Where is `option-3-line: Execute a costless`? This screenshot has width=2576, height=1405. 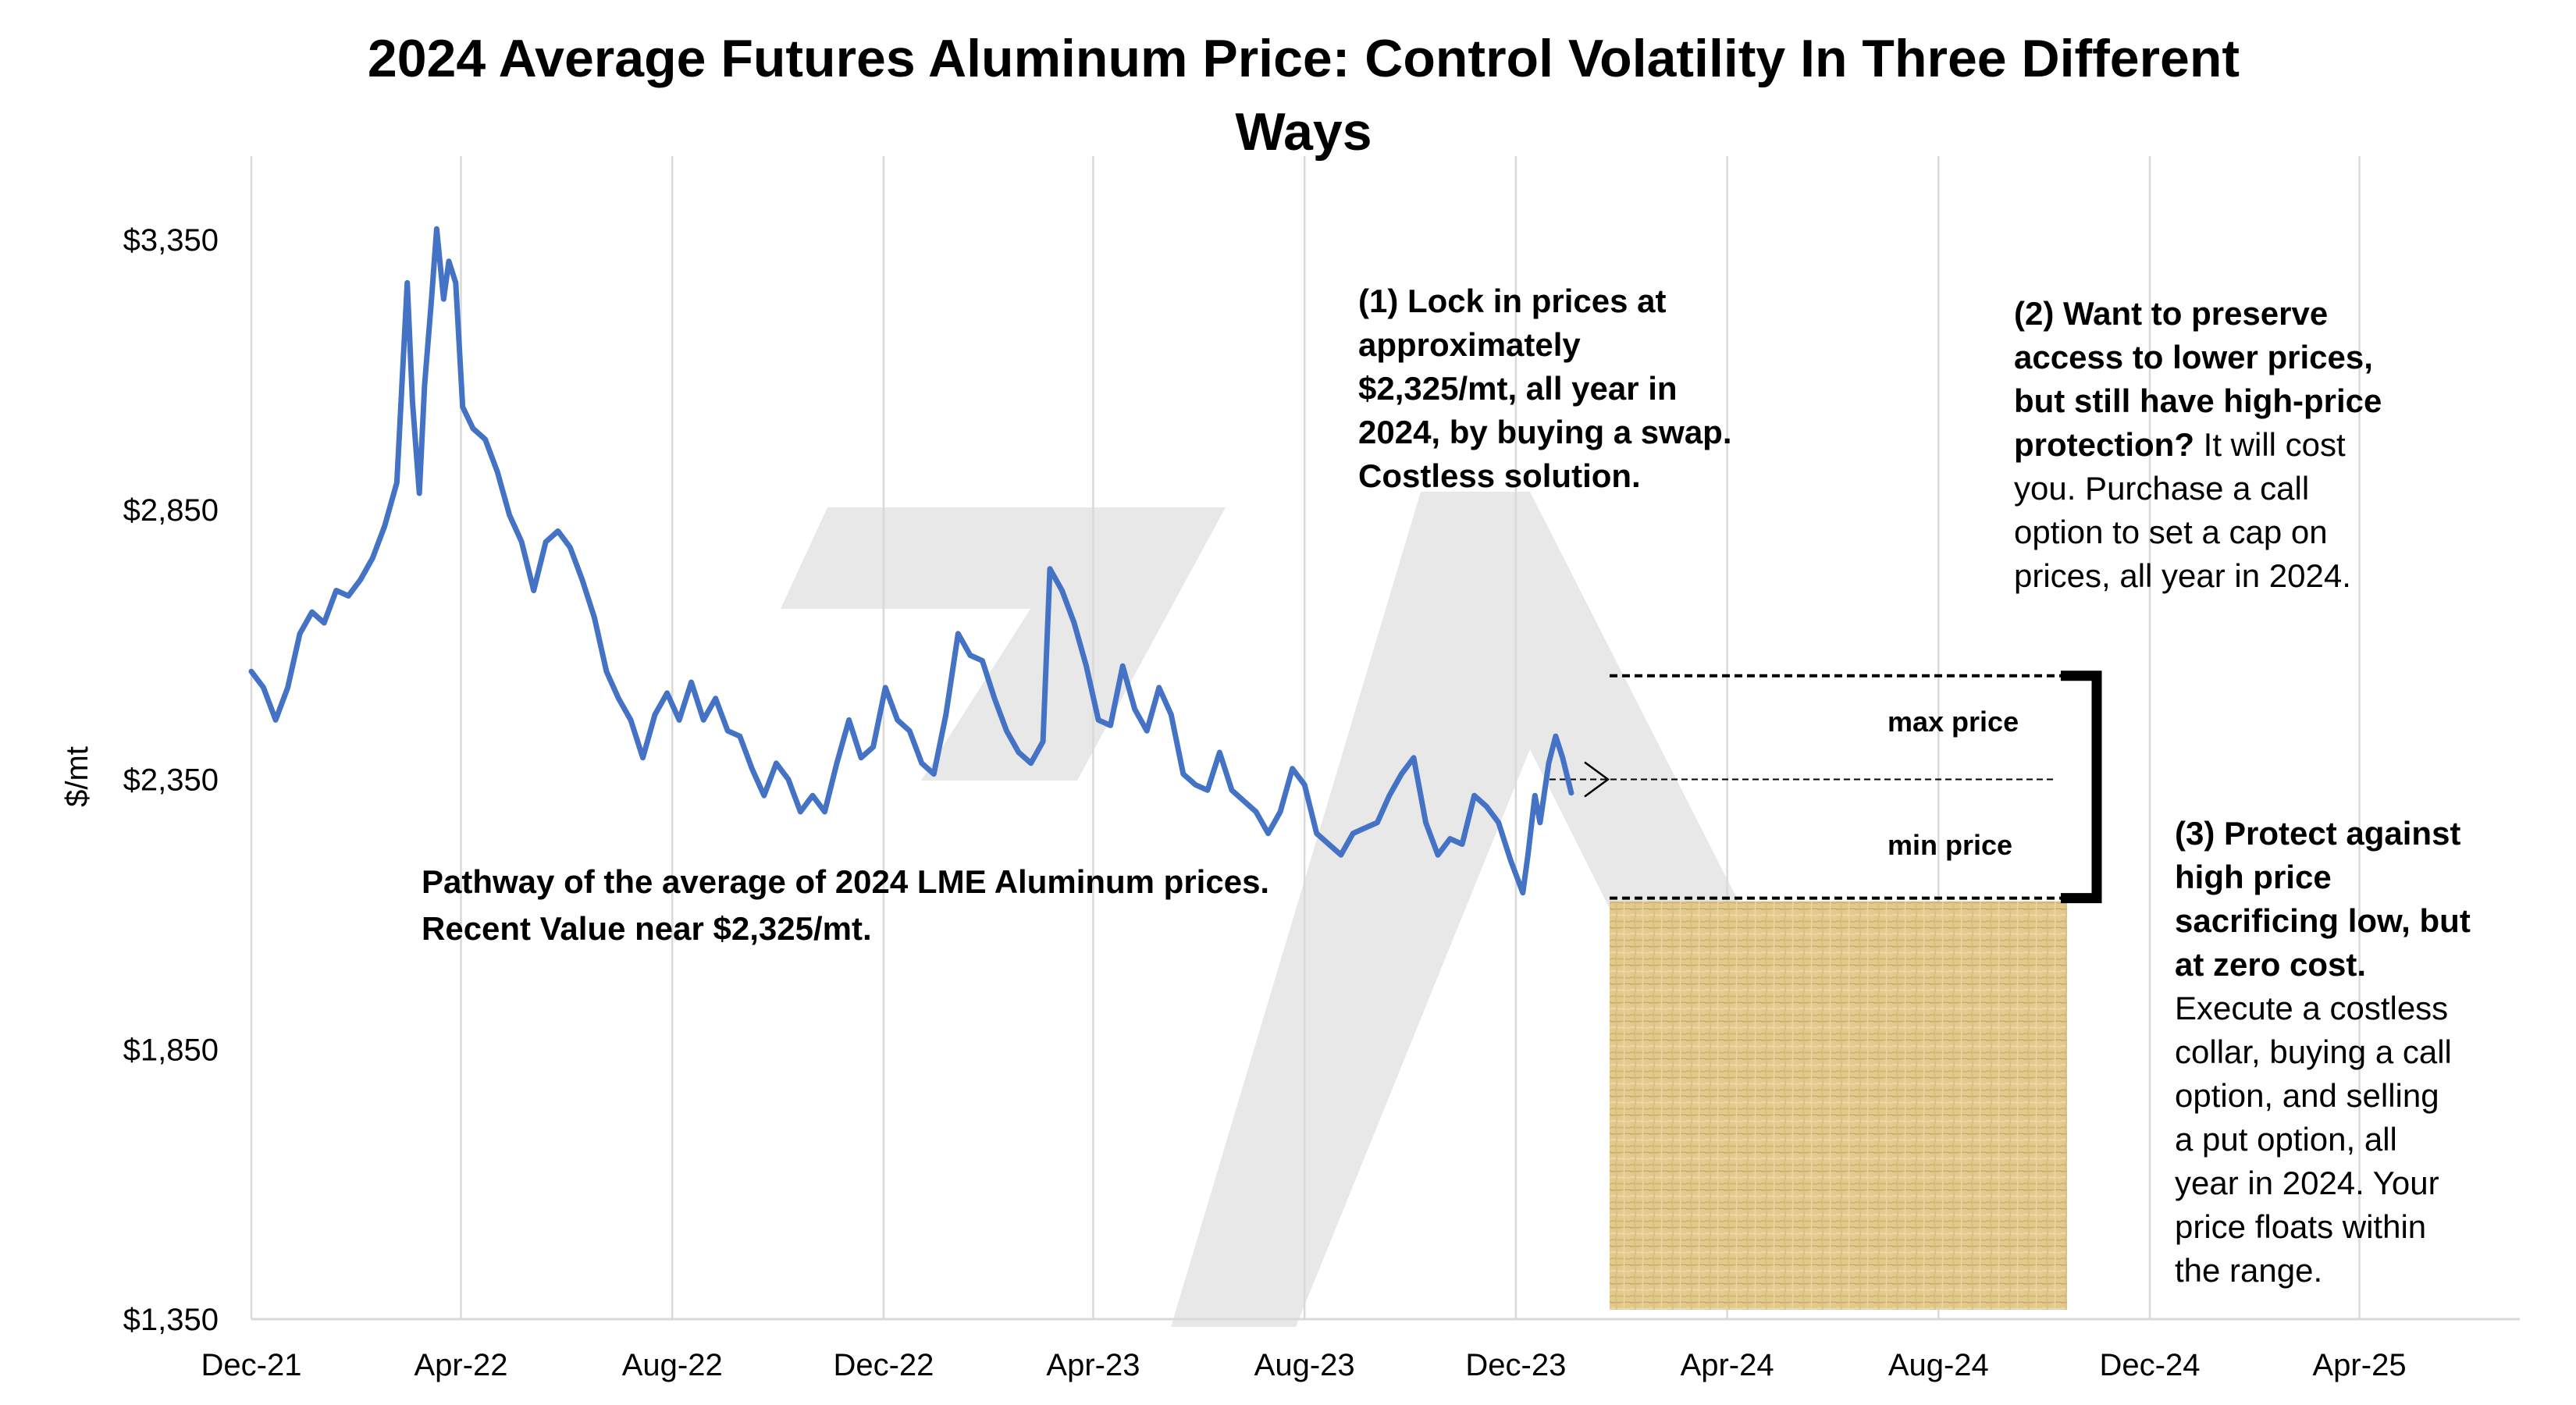 option-3-line: Execute a costless is located at coordinates (2312, 1008).